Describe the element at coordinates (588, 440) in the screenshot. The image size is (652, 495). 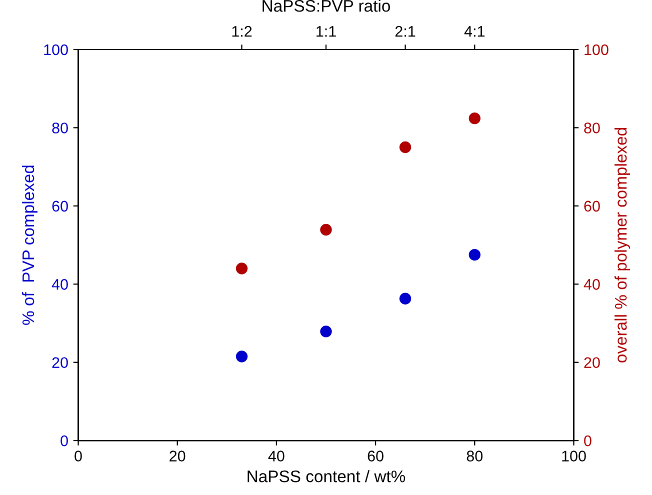
I see `y2-tick-label: 0` at that location.